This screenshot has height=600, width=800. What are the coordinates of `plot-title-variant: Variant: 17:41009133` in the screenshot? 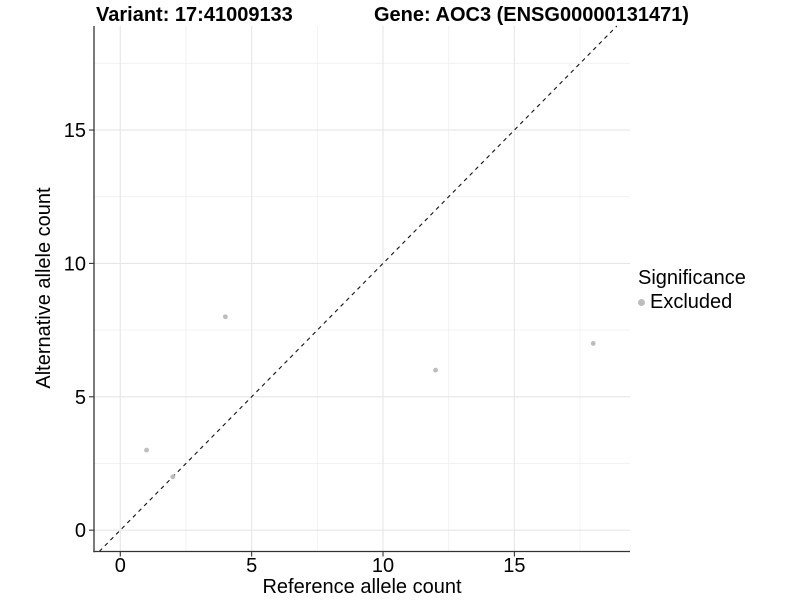 It's located at (194, 15).